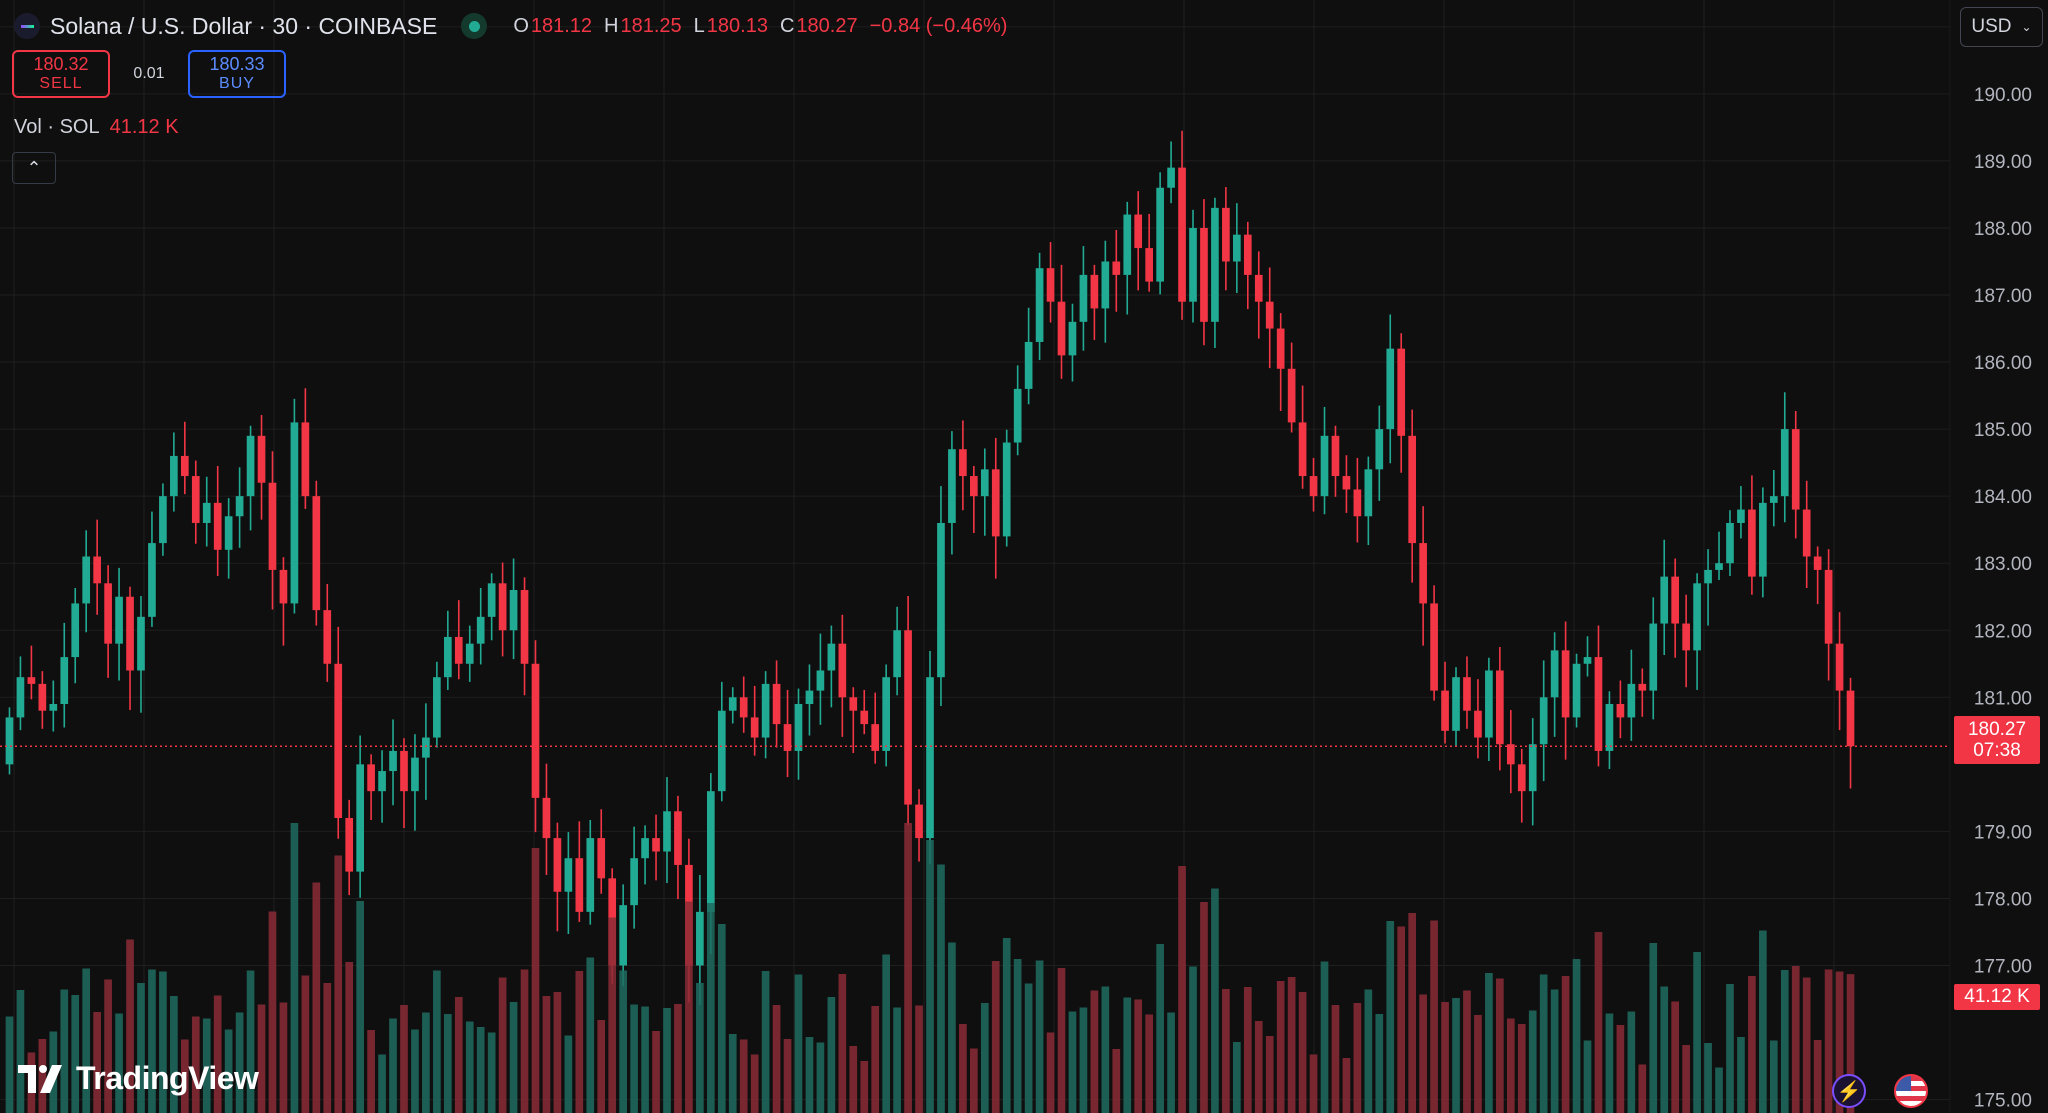 This screenshot has width=2048, height=1113. Describe the element at coordinates (2003, 363) in the screenshot. I see `price-axis-label: 186.00` at that location.